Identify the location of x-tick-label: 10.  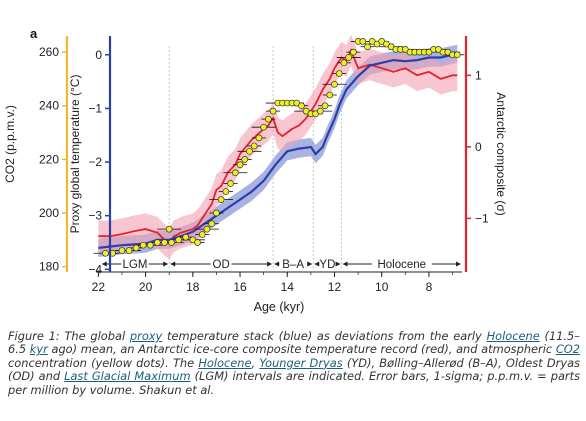
(382, 287).